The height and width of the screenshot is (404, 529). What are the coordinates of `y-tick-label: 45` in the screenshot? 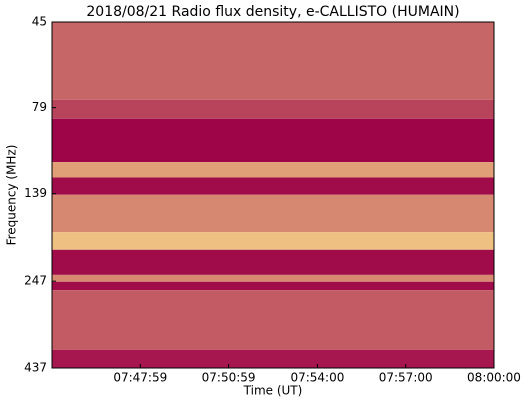 It's located at (39, 22).